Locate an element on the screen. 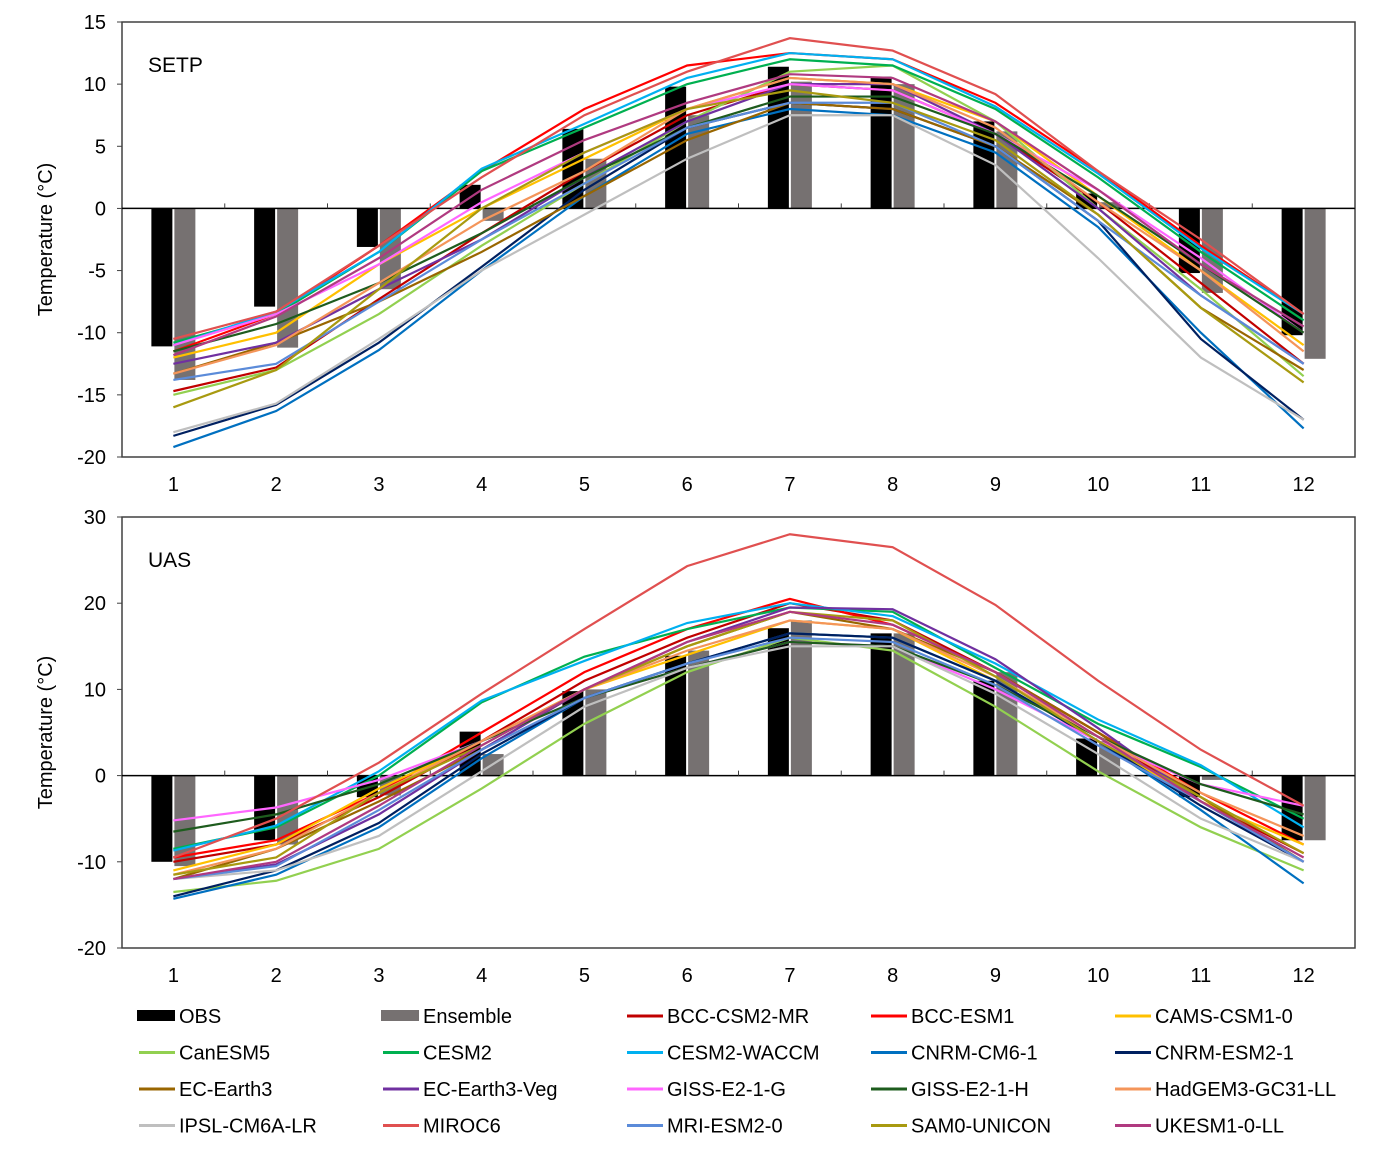 Image resolution: width=1377 pixels, height=1161 pixels. legend-label: OBS is located at coordinates (200, 1017).